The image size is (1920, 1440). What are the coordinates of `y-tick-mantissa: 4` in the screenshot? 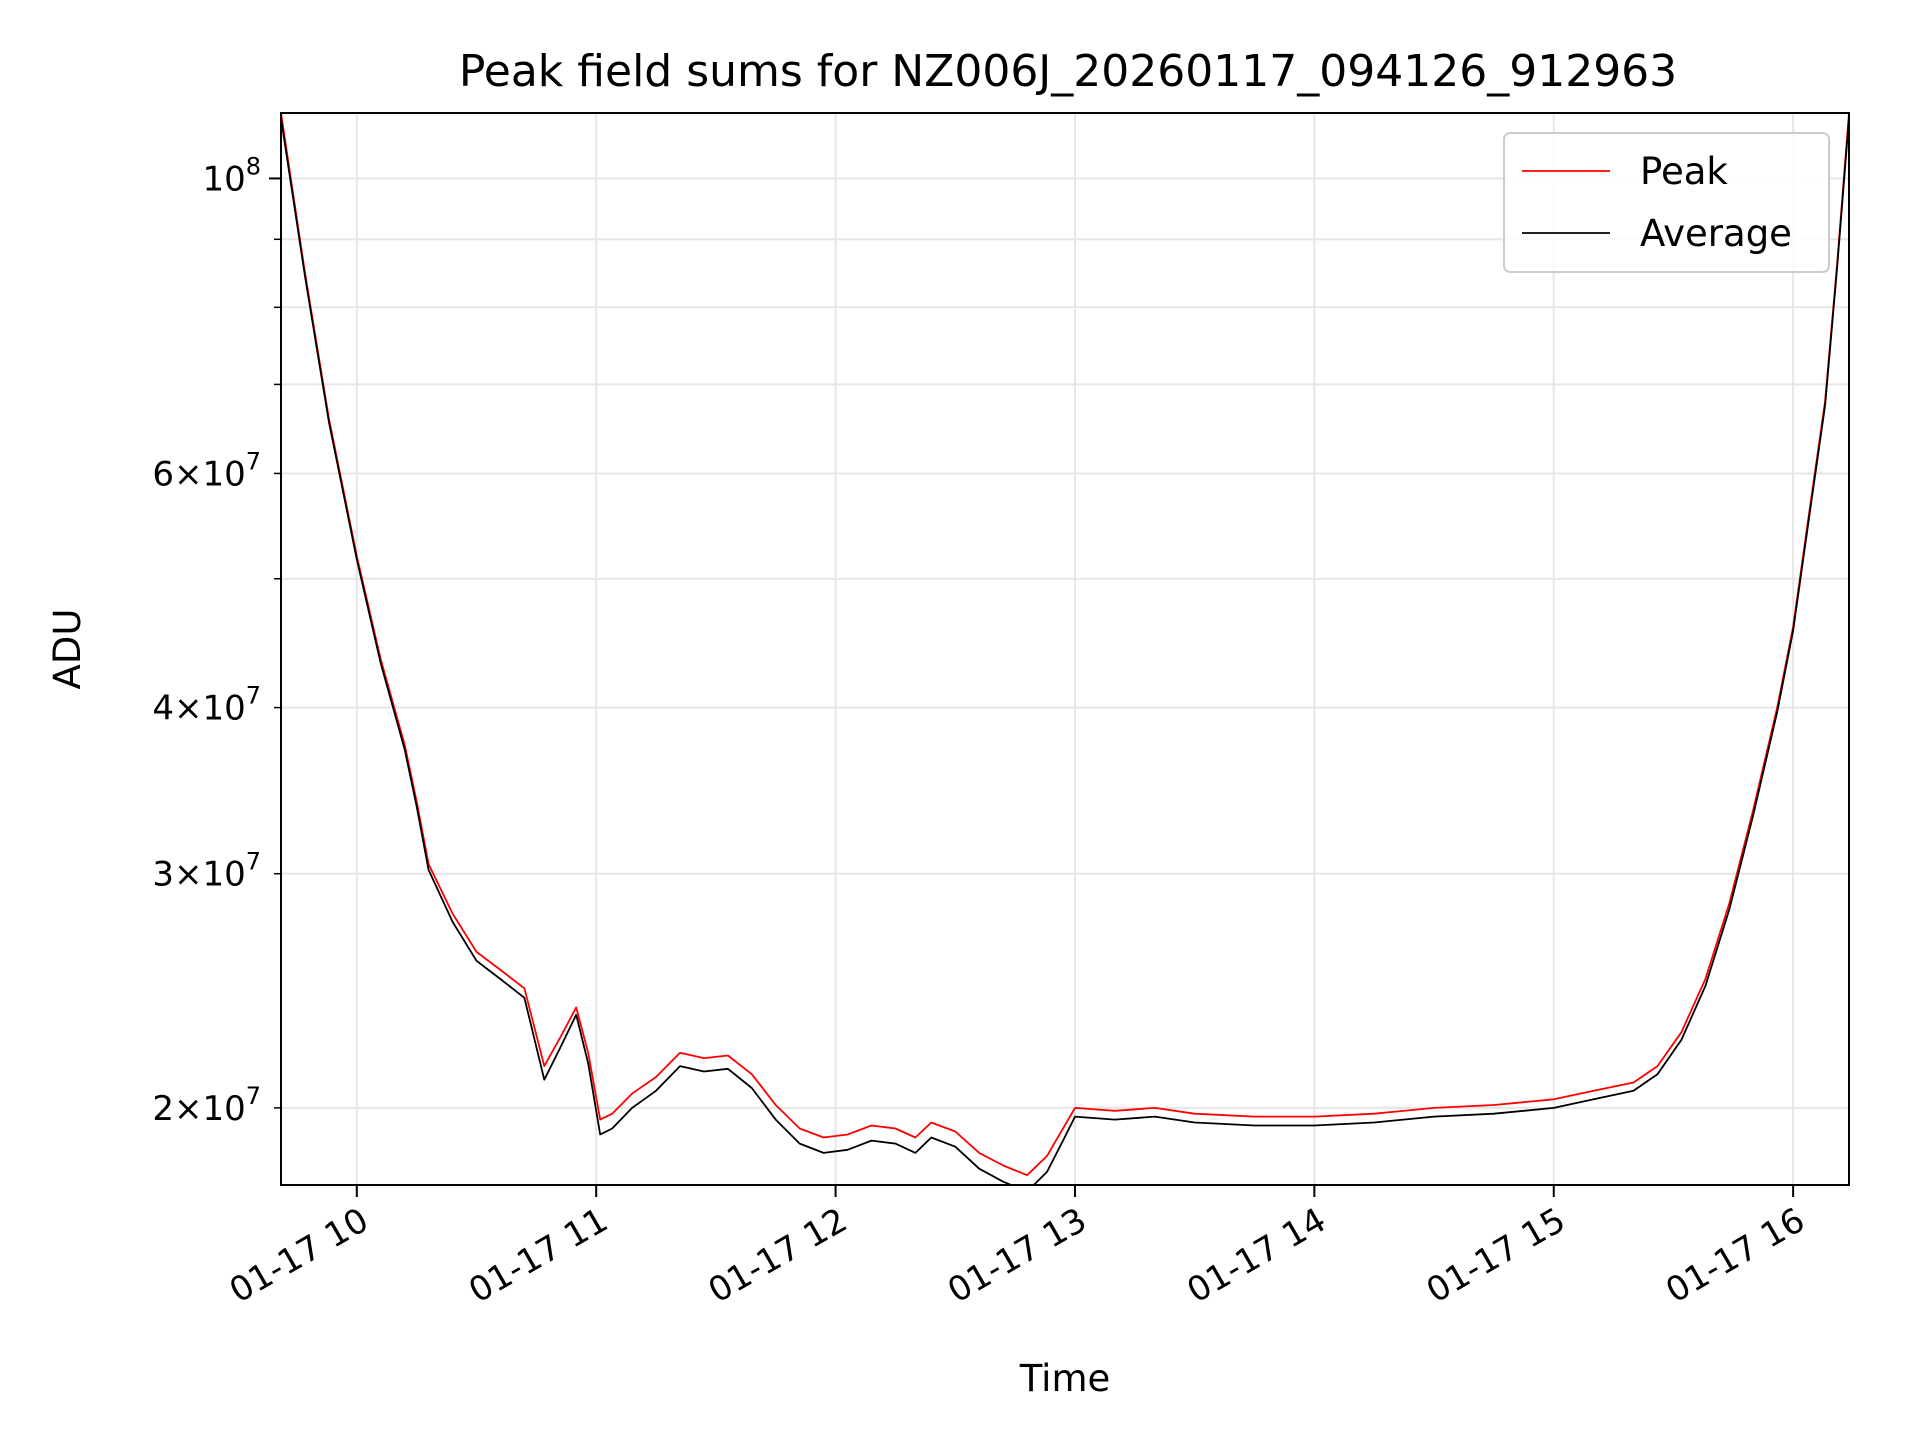 It's located at (163, 709).